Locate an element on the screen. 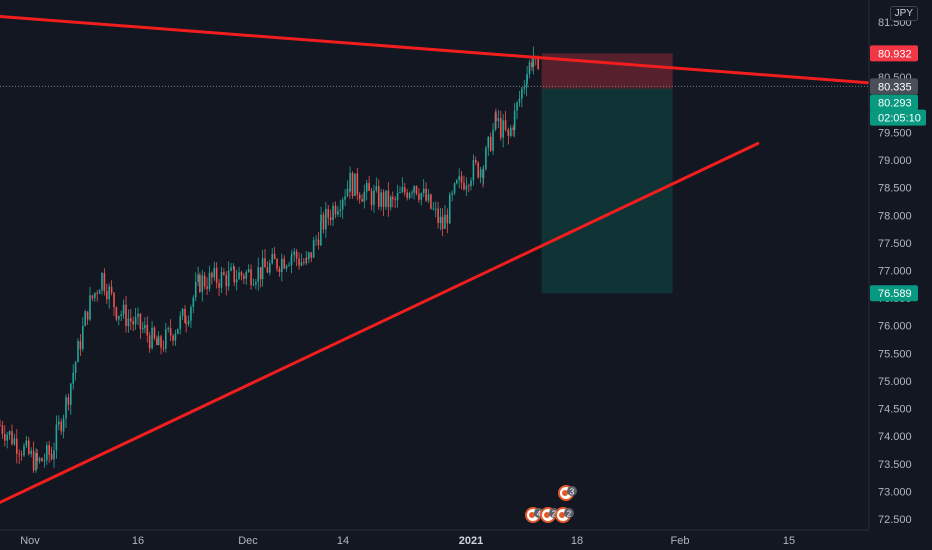 This screenshot has height=550, width=932. price-tick-label: 78.000 is located at coordinates (895, 216).